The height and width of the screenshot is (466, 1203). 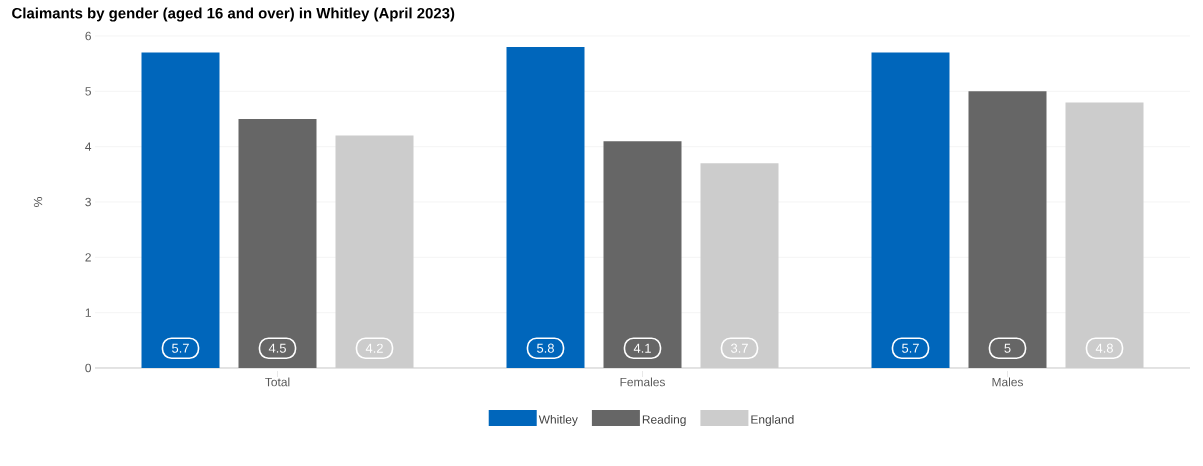 What do you see at coordinates (772, 420) in the screenshot?
I see `legend-label: England` at bounding box center [772, 420].